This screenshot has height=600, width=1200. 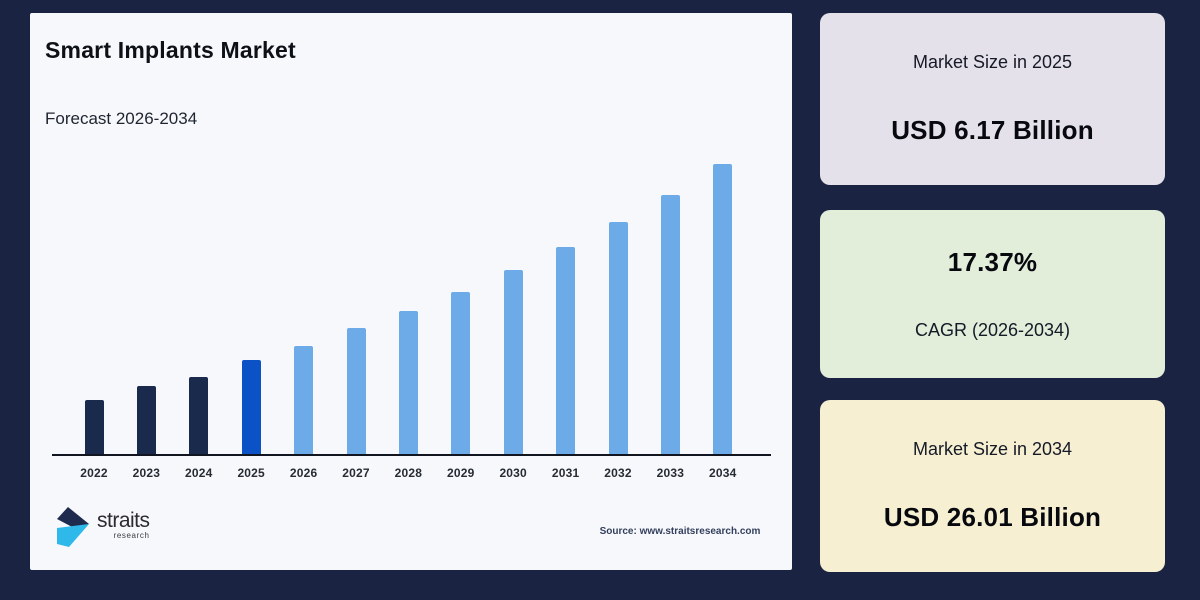 What do you see at coordinates (992, 330) in the screenshot?
I see `stat-label-cagr: CAGR (2026-2034)` at bounding box center [992, 330].